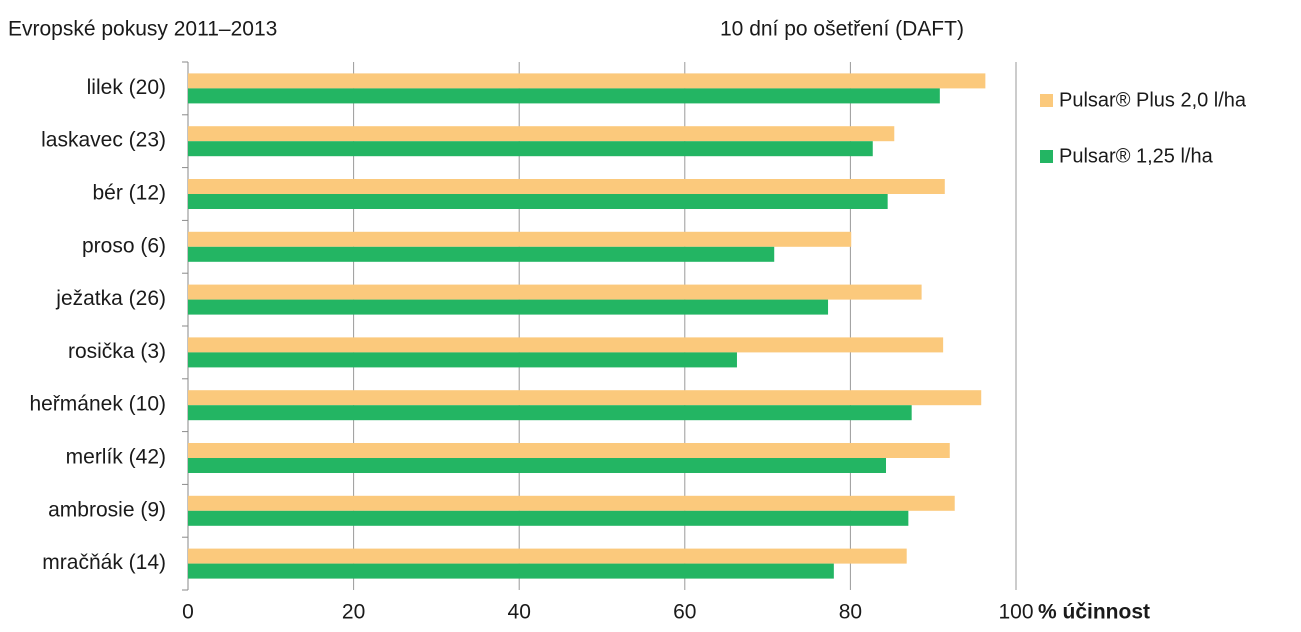 This screenshot has width=1301, height=632. I want to click on chart-subtitle: 10 dní po ošetření (DAFT), so click(842, 29).